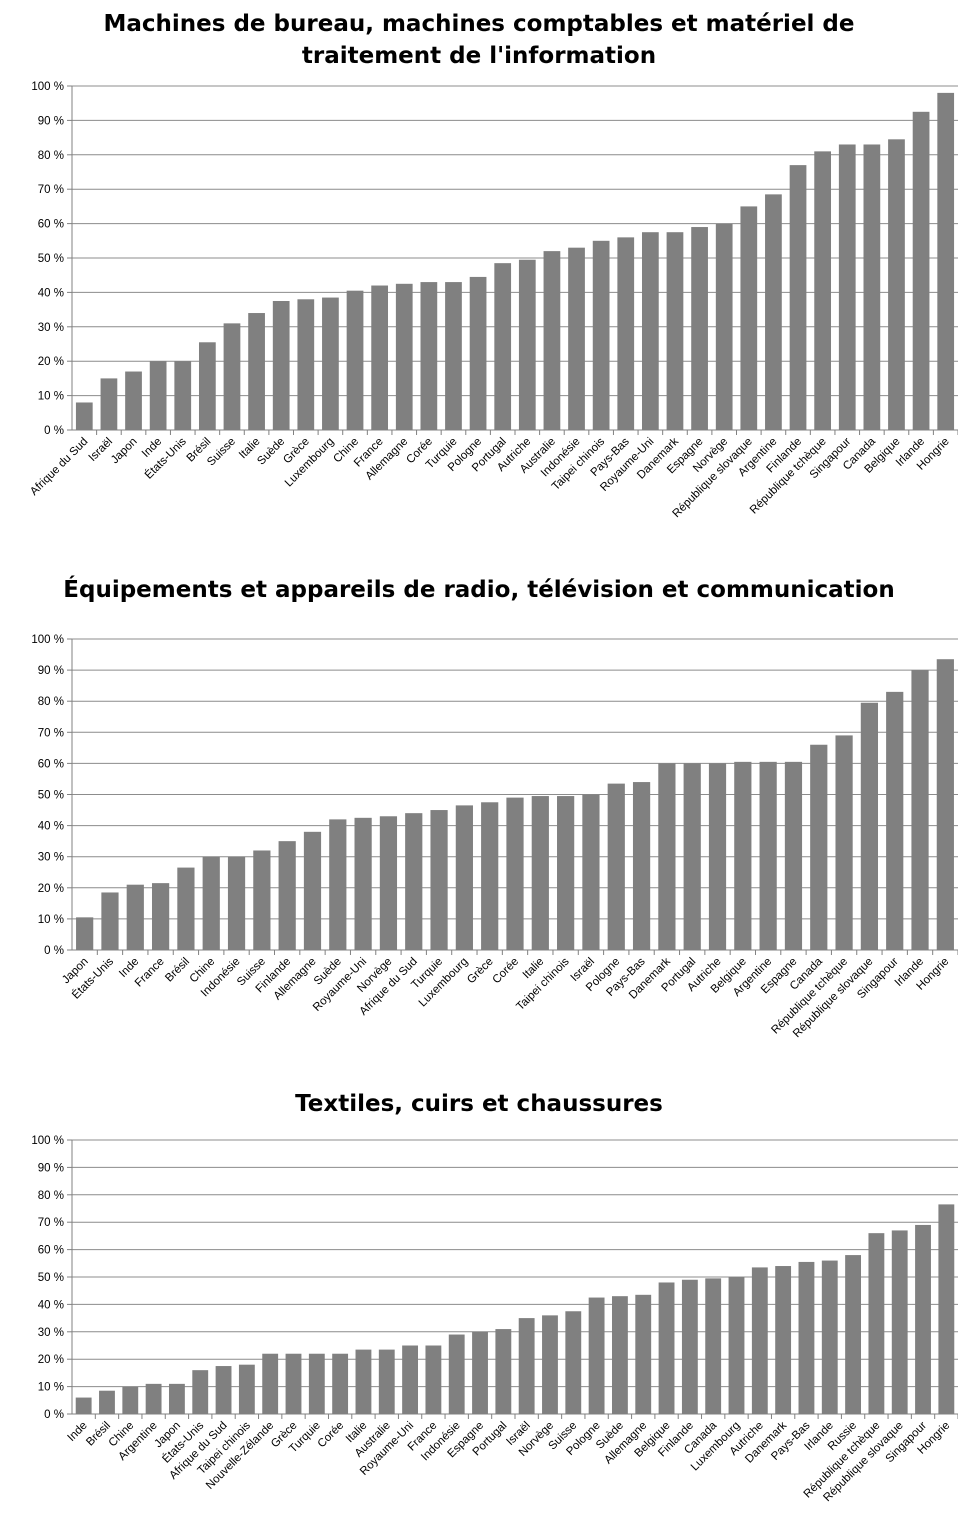  What do you see at coordinates (51, 920) in the screenshot?
I see `y-tick-label: 10 %` at bounding box center [51, 920].